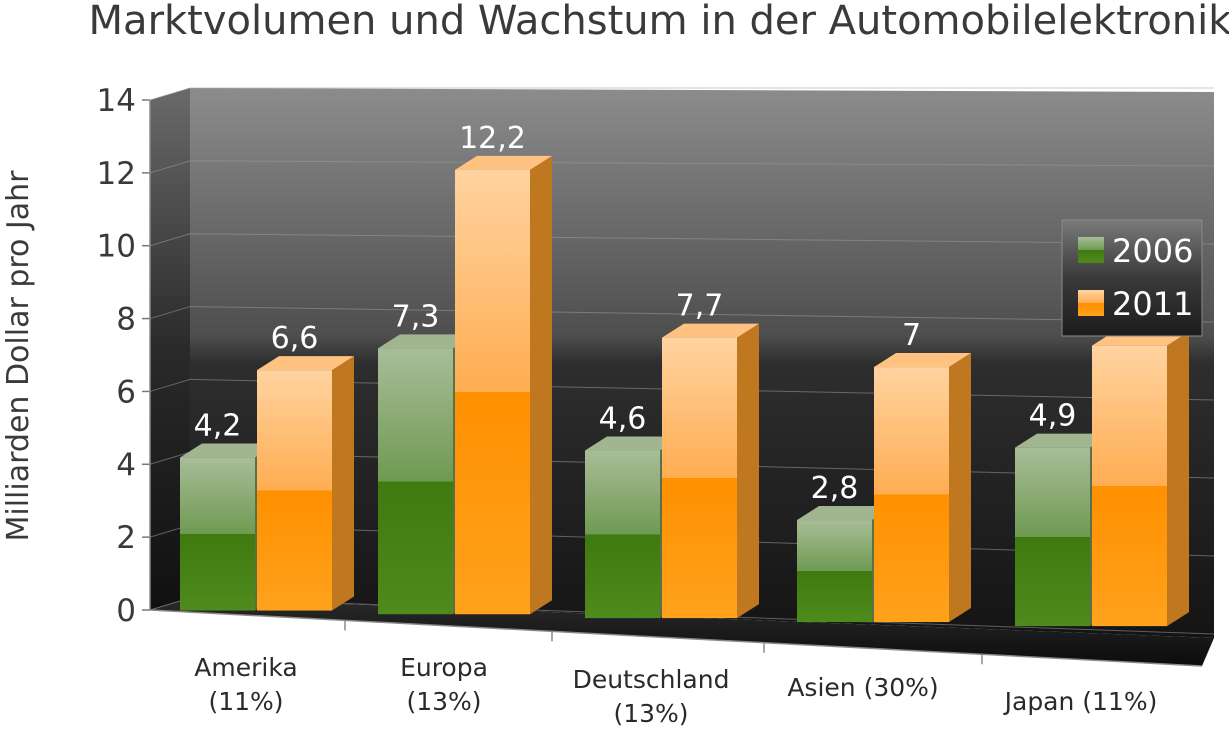 This screenshot has height=750, width=1229. I want to click on data-label-2011: 6,6, so click(295, 338).